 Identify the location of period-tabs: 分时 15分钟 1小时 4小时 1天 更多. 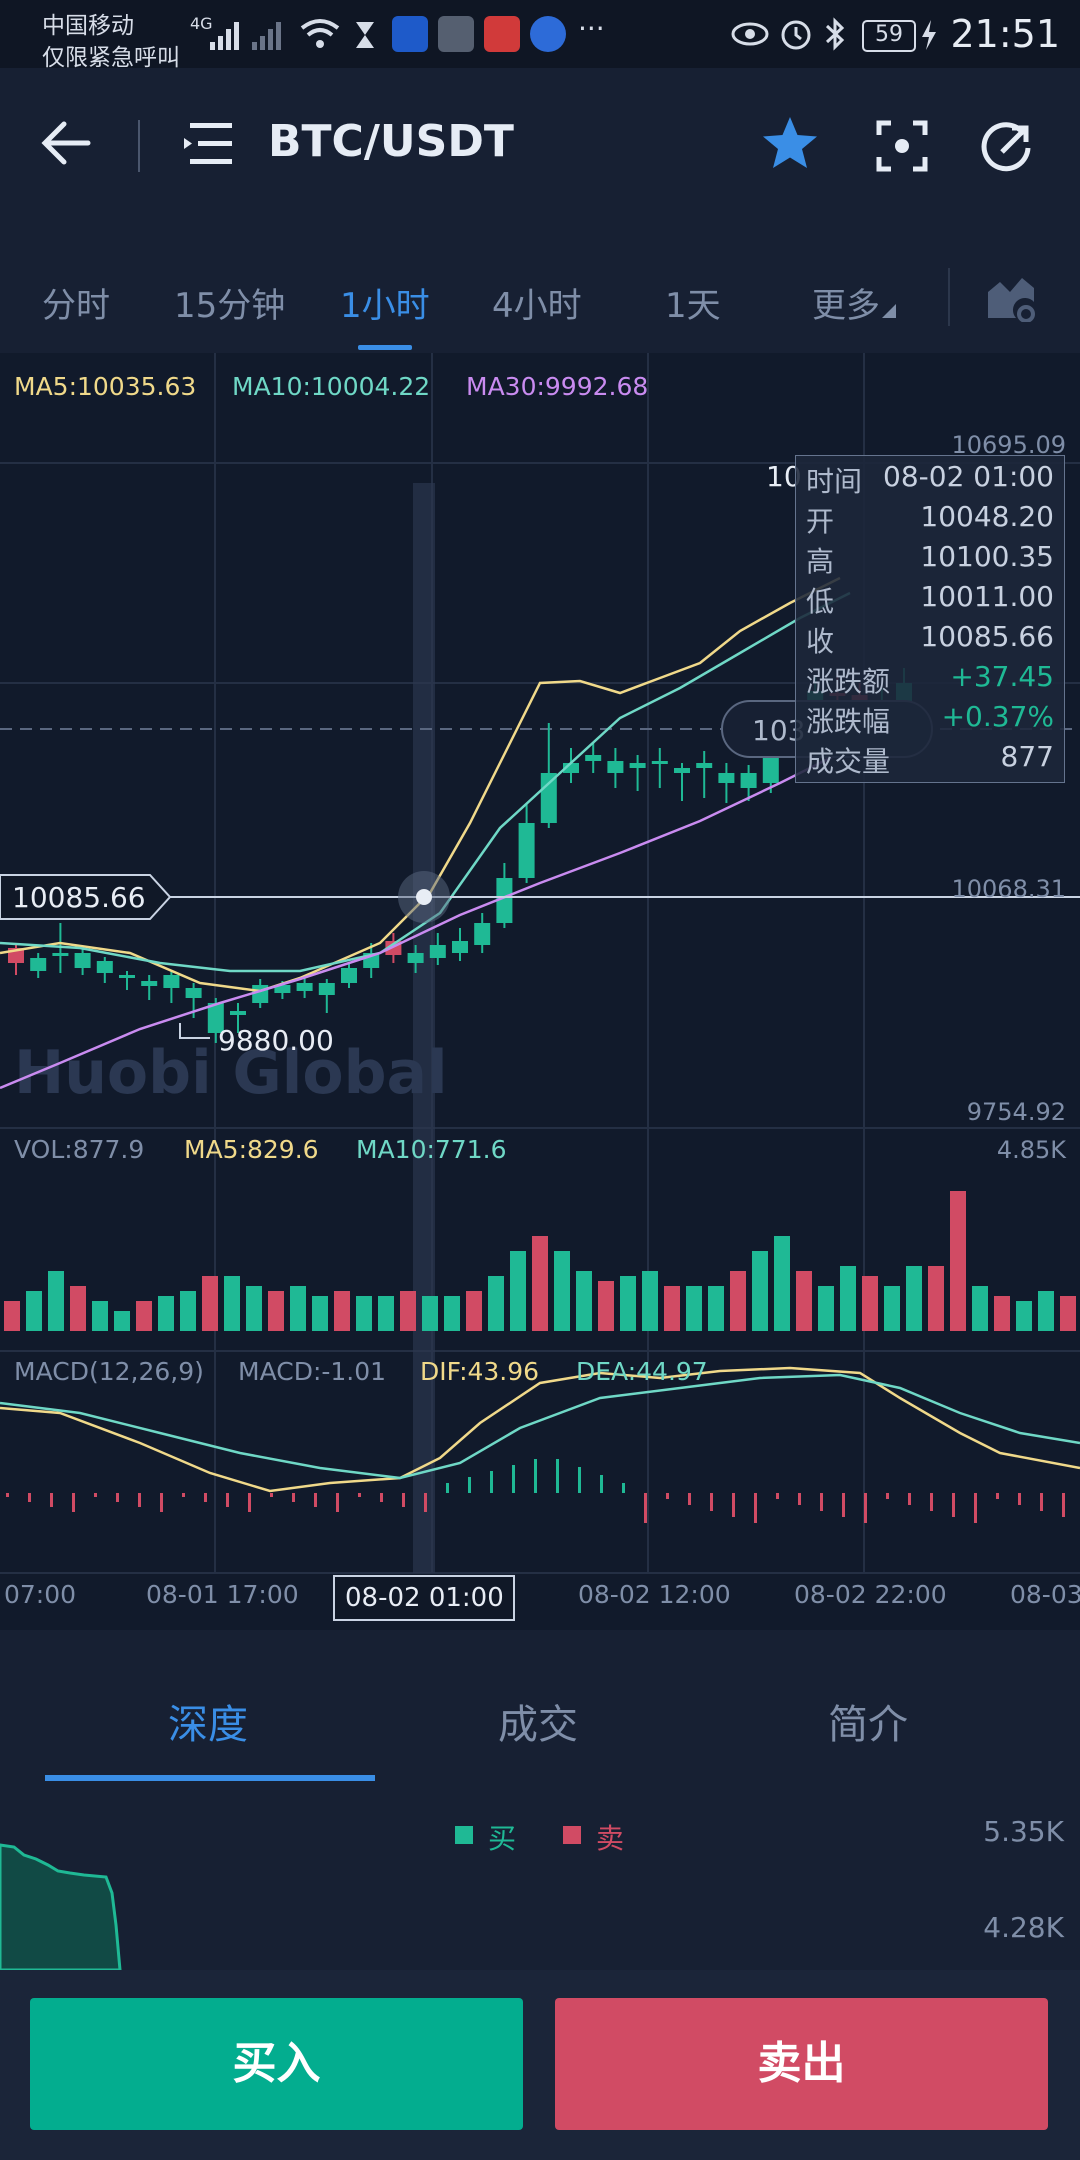
(540, 286).